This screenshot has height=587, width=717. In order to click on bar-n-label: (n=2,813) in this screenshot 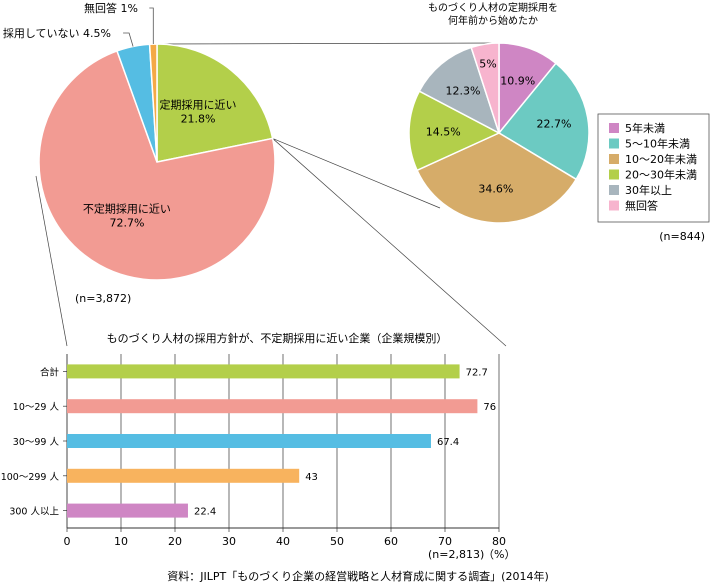, I will do `click(456, 554)`.